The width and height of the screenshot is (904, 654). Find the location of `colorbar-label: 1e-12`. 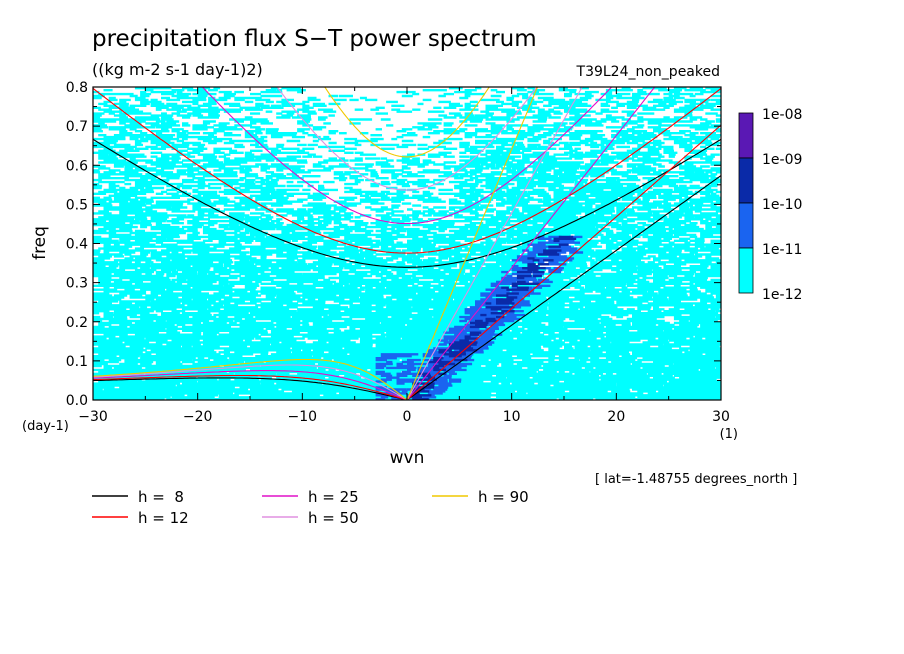

colorbar-label: 1e-12 is located at coordinates (782, 295).